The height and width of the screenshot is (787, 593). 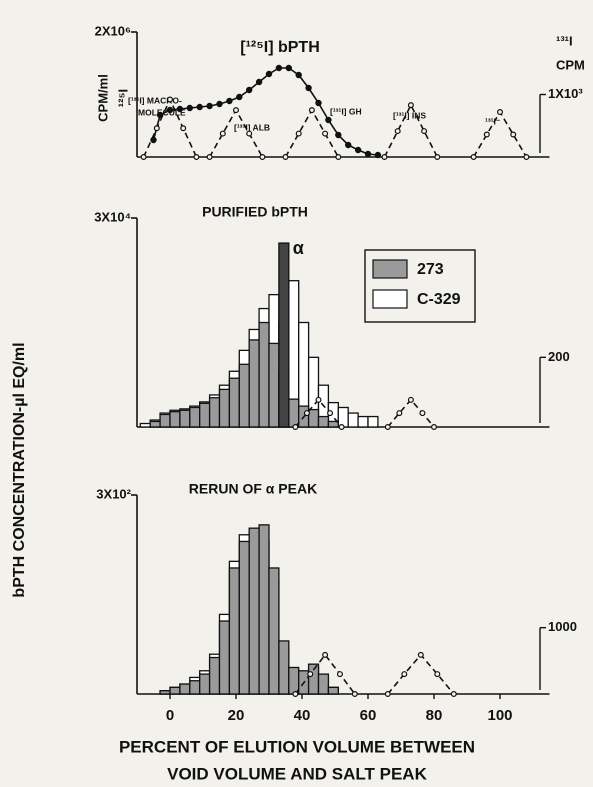 What do you see at coordinates (113, 493) in the screenshot?
I see `y-tick-label: 3X10²` at bounding box center [113, 493].